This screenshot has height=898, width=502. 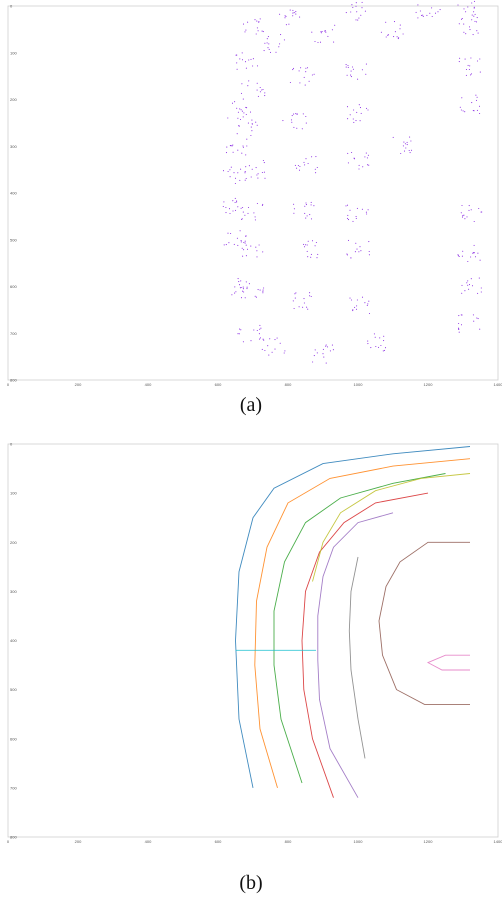 What do you see at coordinates (359, 628) in the screenshot?
I see `trajectory-line` at bounding box center [359, 628].